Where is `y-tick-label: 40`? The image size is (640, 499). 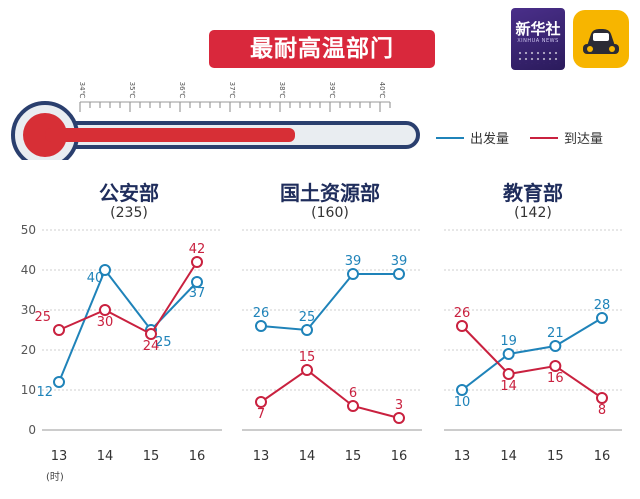 y-tick-label: 40 is located at coordinates (28, 270).